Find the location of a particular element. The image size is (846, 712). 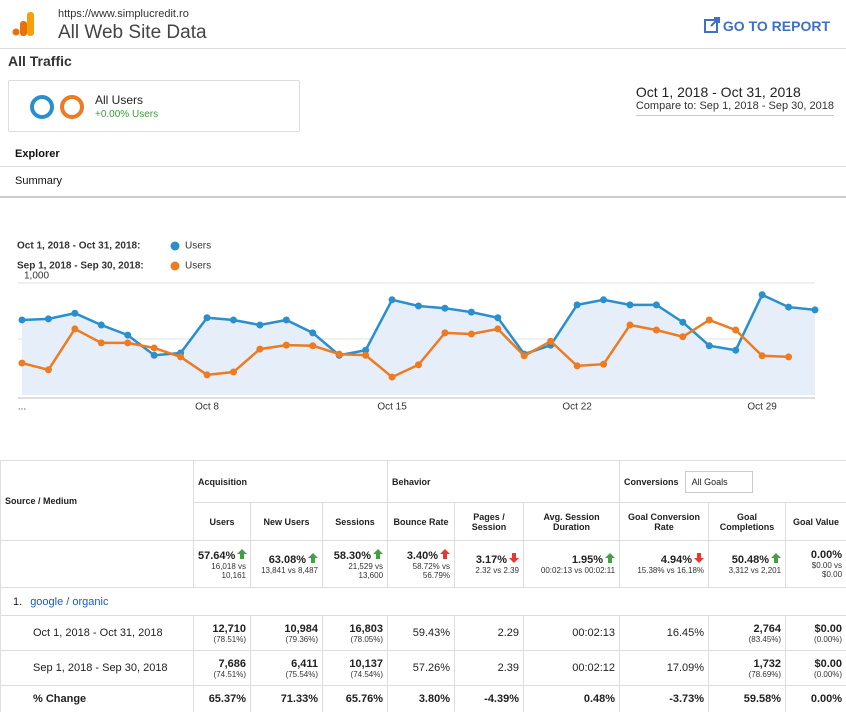

period-label: Sep 1, 2018 - Sep 30, 2018 is located at coordinates (97, 668).